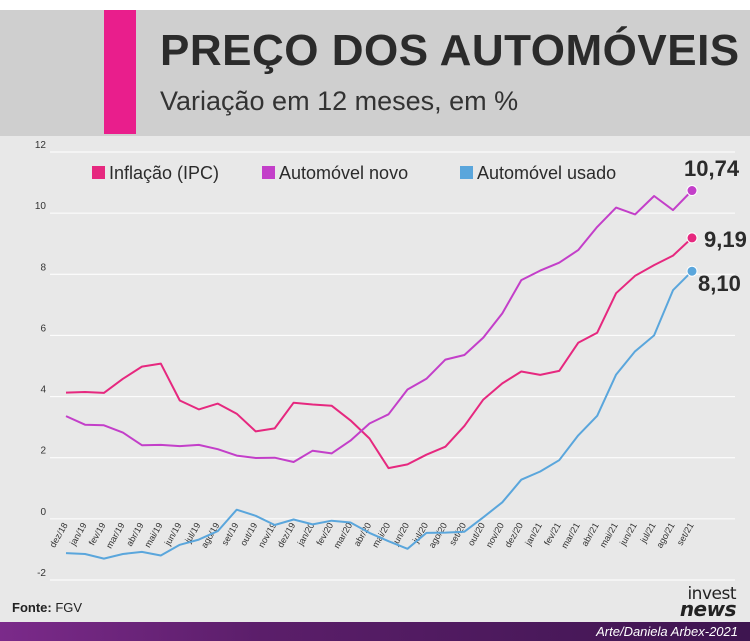  What do you see at coordinates (450, 50) in the screenshot?
I see `chart-title: PREÇO DOS AUTOMÓVEIS` at bounding box center [450, 50].